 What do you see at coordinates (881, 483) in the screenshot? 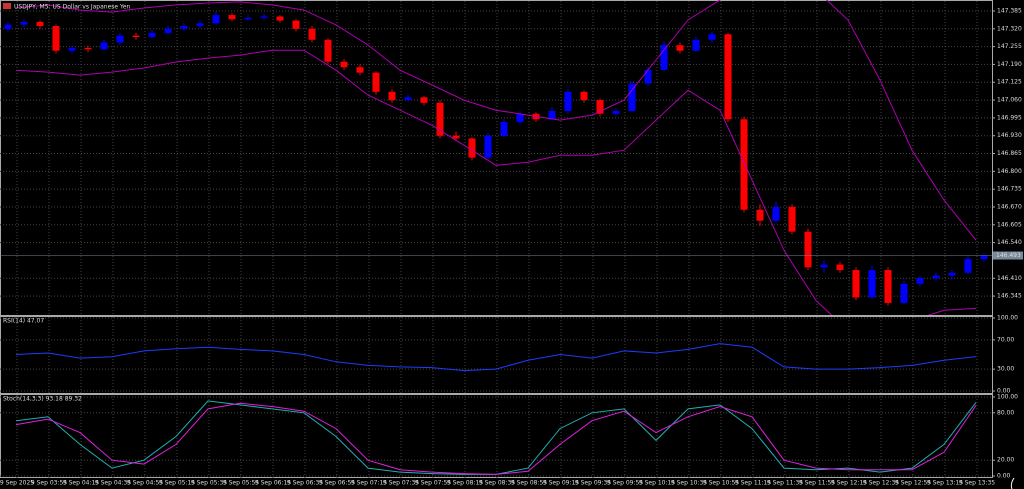
I see `x-tick-label: 9 Sep 12:35` at bounding box center [881, 483].